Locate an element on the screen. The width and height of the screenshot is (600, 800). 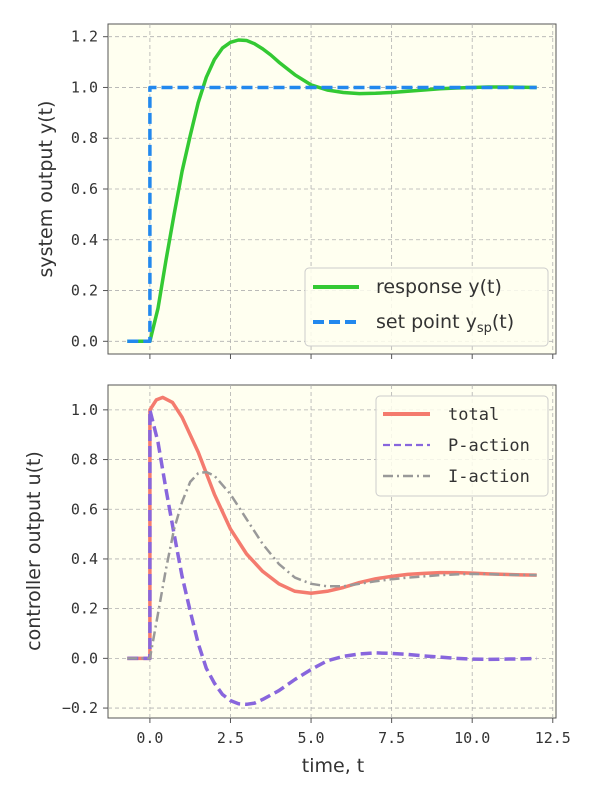
legend-label-setpoint-sub: sp is located at coordinates (484, 328).